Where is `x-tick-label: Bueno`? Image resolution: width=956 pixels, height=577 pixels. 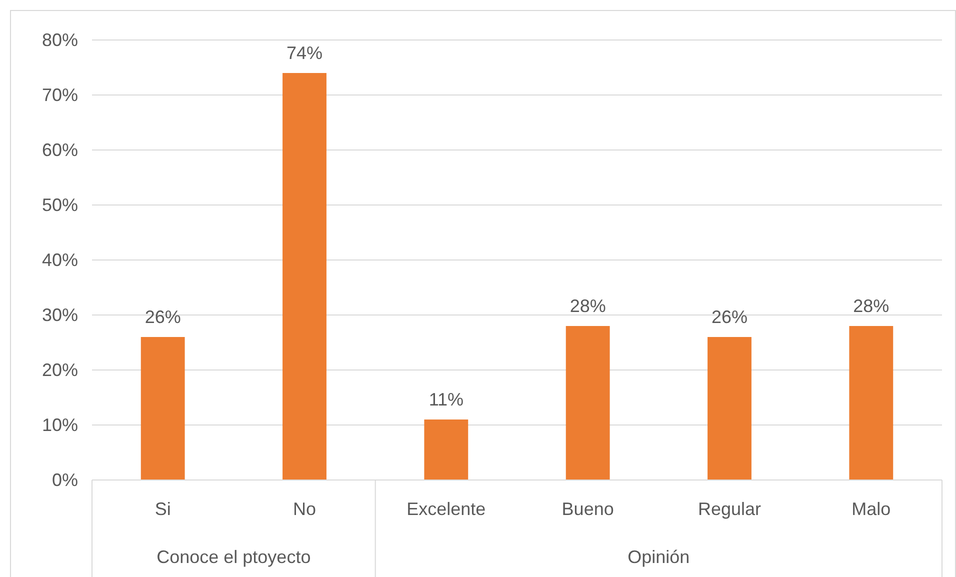
x-tick-label: Bueno is located at coordinates (588, 508).